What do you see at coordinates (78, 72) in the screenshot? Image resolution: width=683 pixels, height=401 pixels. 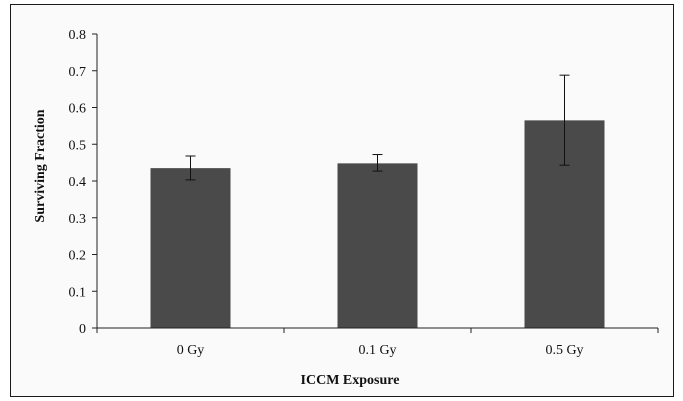 I see `y-tick-label: 0.7` at bounding box center [78, 72].